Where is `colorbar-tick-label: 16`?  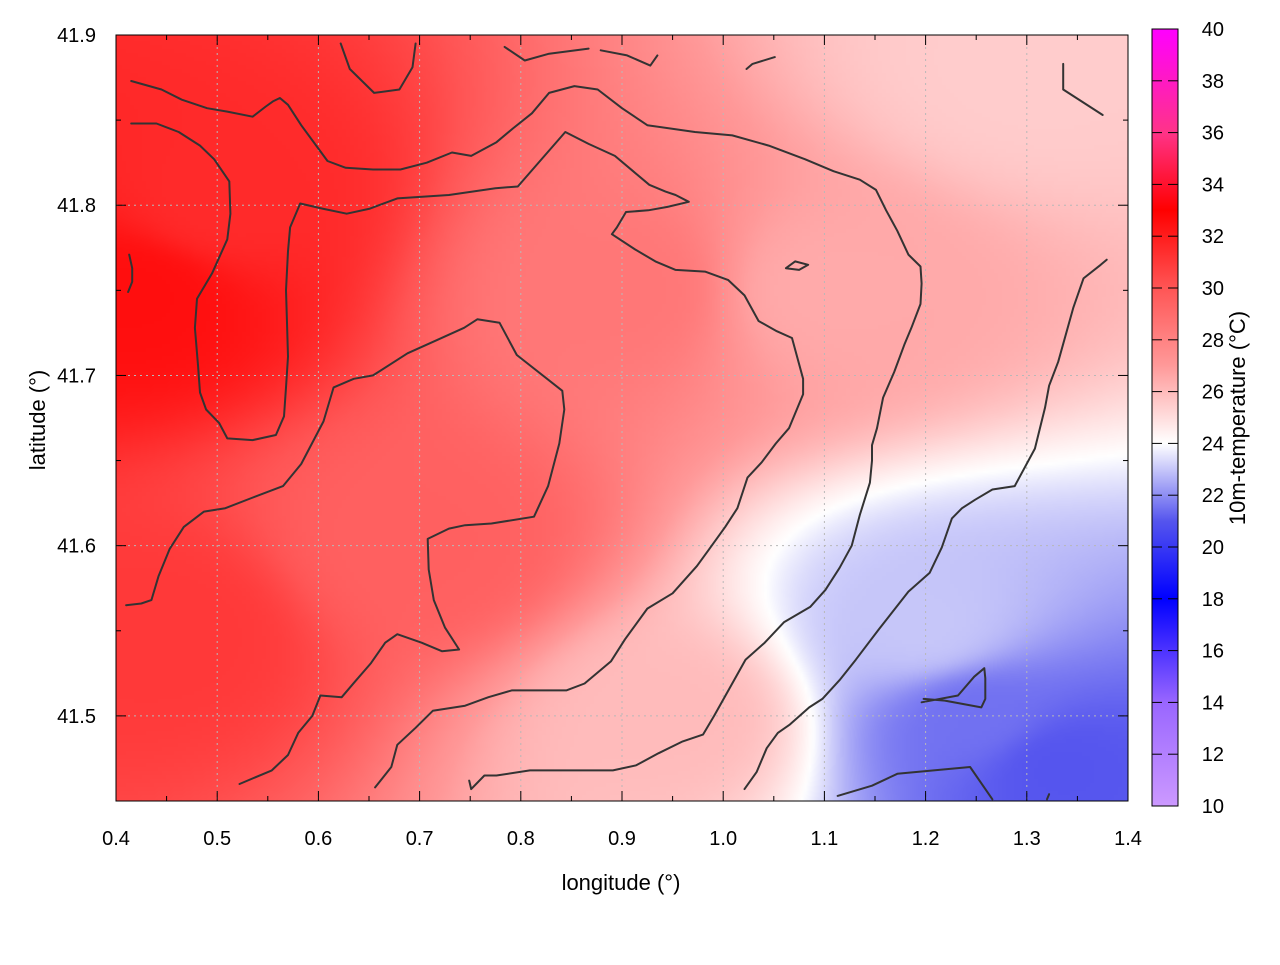
colorbar-tick-label: 16 is located at coordinates (1213, 652).